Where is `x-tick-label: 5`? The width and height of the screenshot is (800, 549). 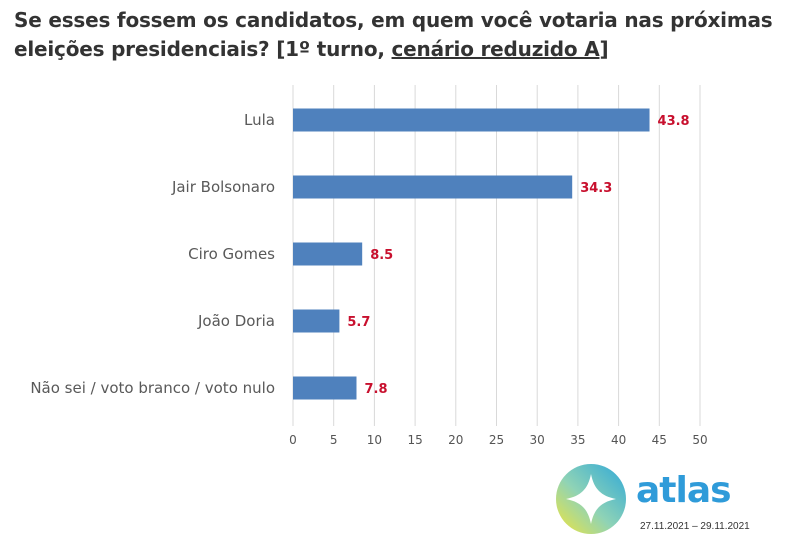 x-tick-label: 5 is located at coordinates (334, 440).